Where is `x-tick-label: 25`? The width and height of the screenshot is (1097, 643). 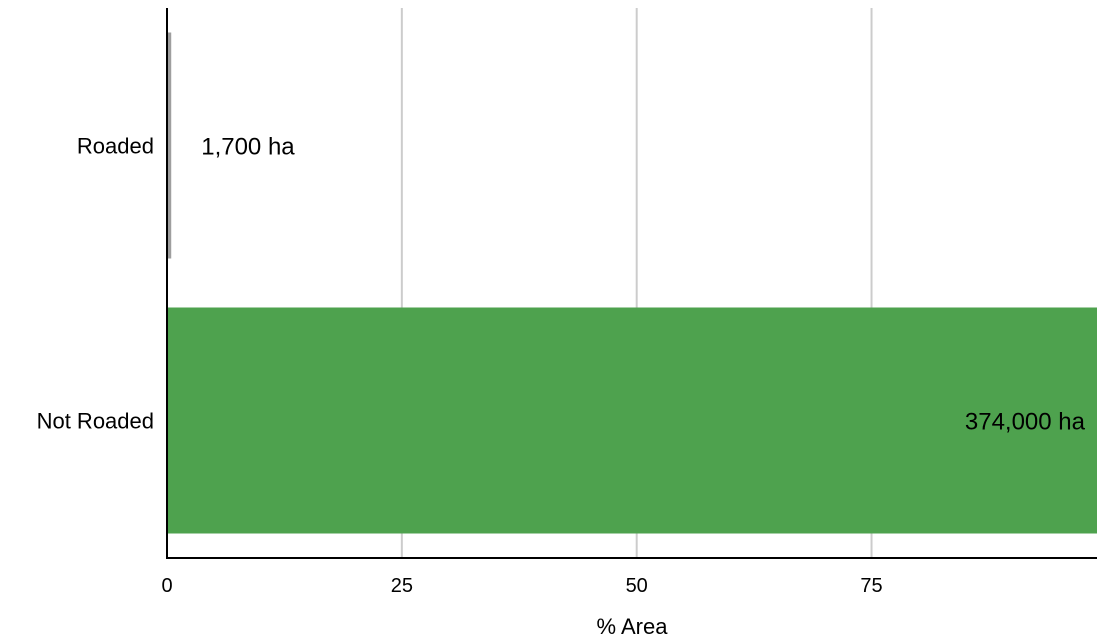 x-tick-label: 25 is located at coordinates (402, 586).